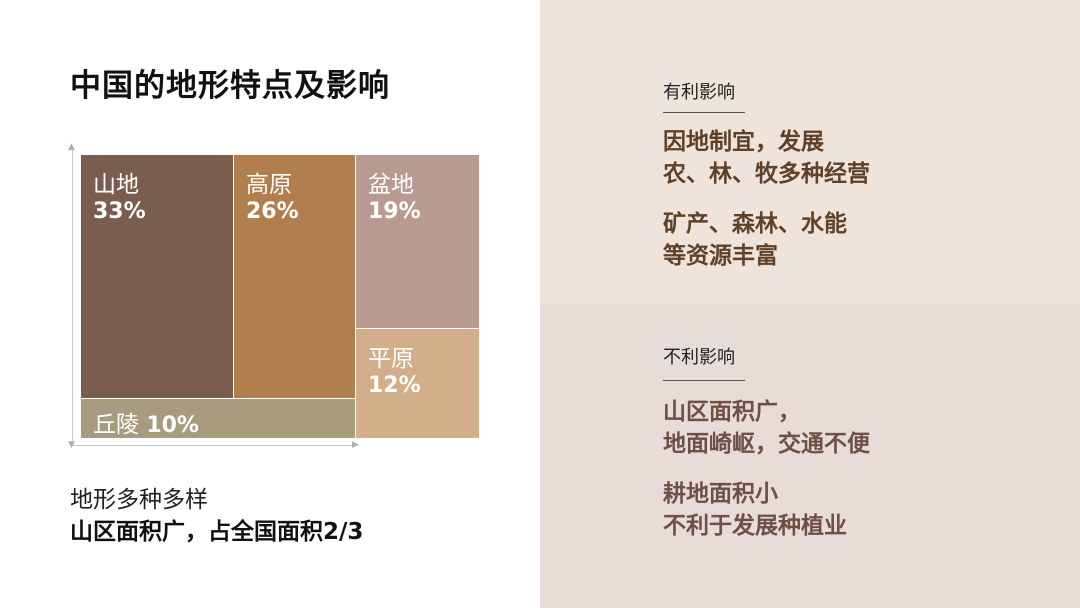 This screenshot has width=1080, height=608. I want to click on tile-label: 高原, so click(269, 185).